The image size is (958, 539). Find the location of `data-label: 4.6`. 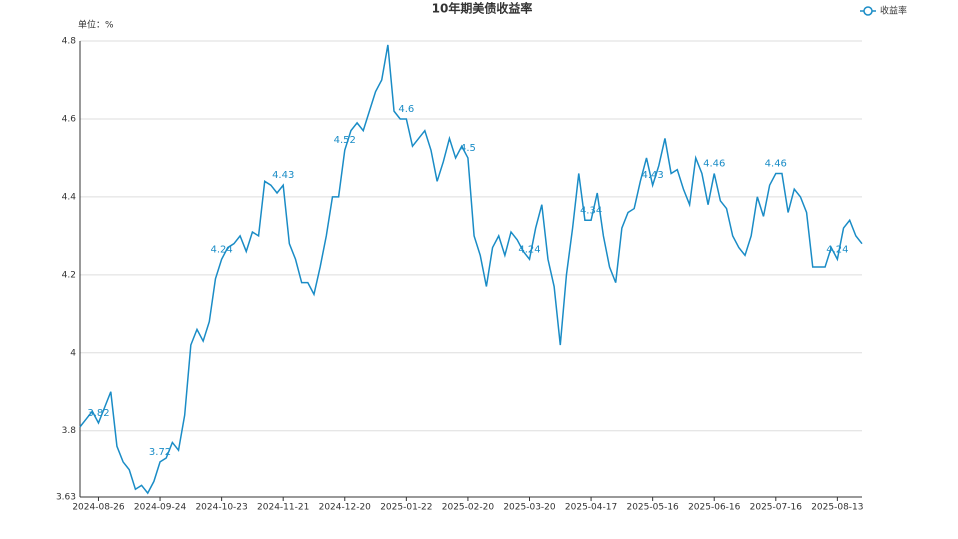

data-label: 4.6 is located at coordinates (406, 109).